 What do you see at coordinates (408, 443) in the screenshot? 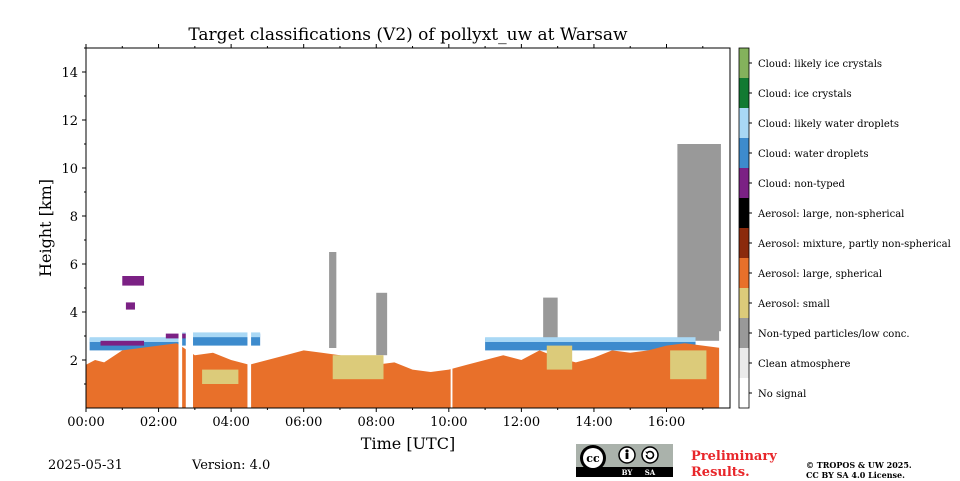
I see `x-axis-label: Time [UTC]` at bounding box center [408, 443].